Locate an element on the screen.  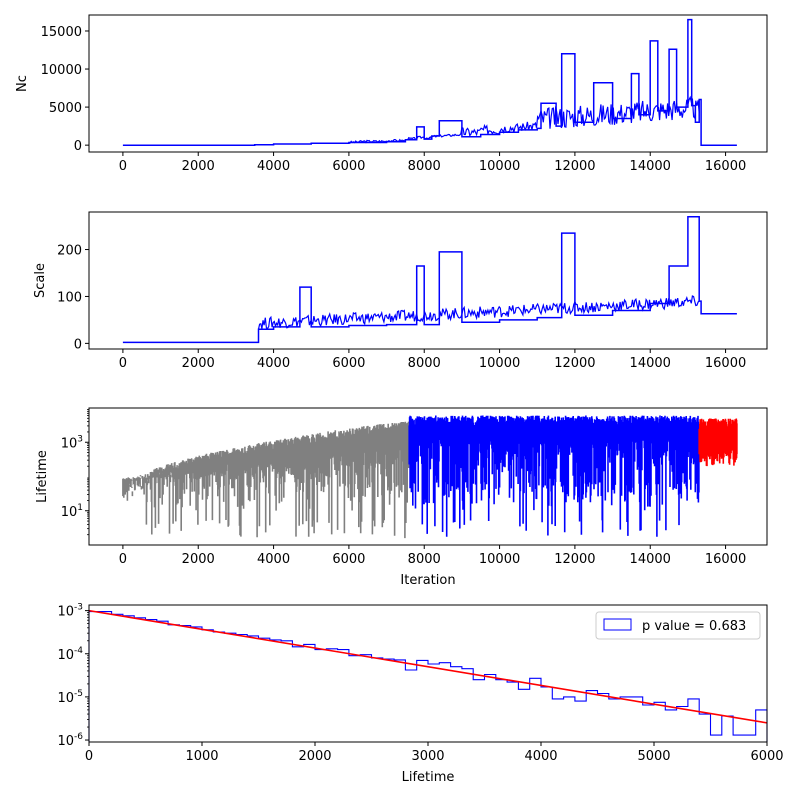
x-tick-label: 5000 is located at coordinates (653, 756).